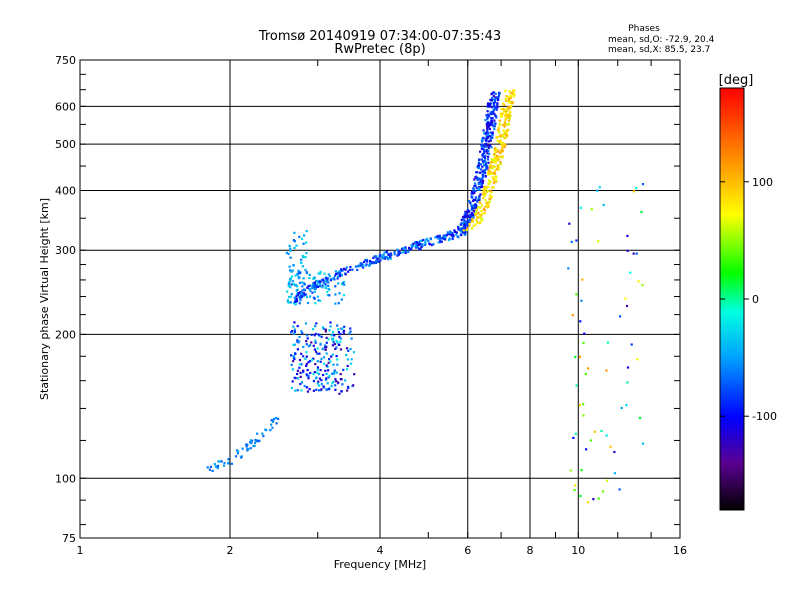 The height and width of the screenshot is (600, 800). Describe the element at coordinates (661, 40) in the screenshot. I see `phase-stats-o: mean, sd,O: -72.9, 20.4` at that location.